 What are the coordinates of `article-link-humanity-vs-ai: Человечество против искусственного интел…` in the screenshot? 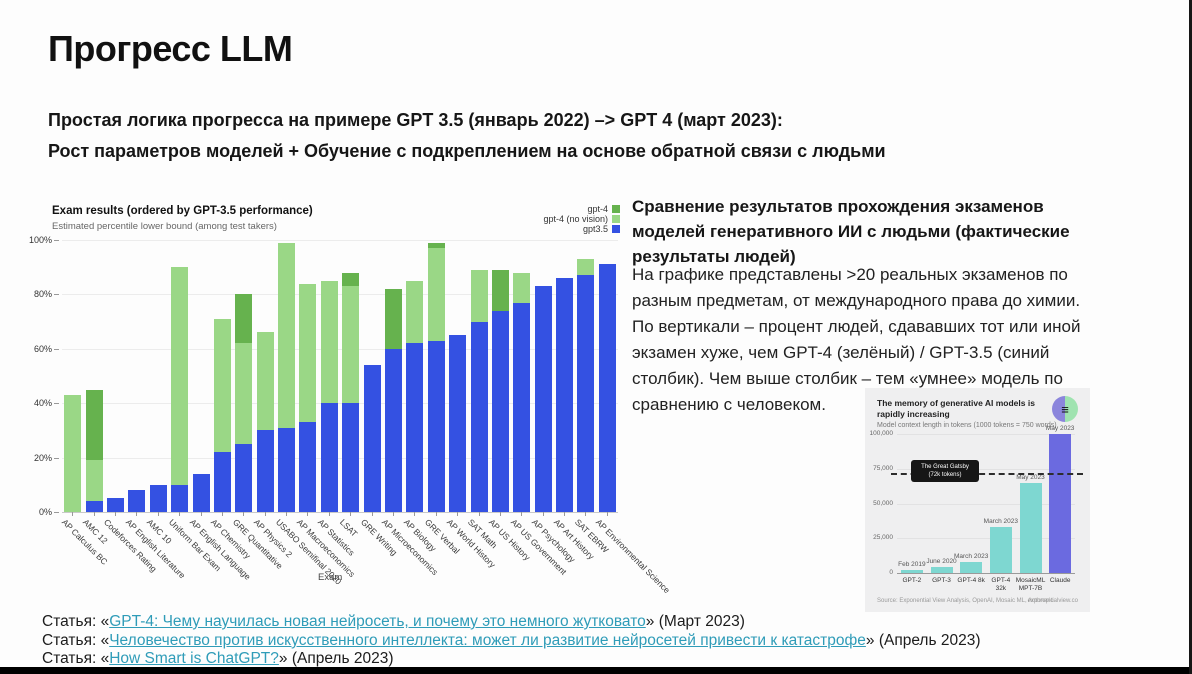 It's located at (487, 640).